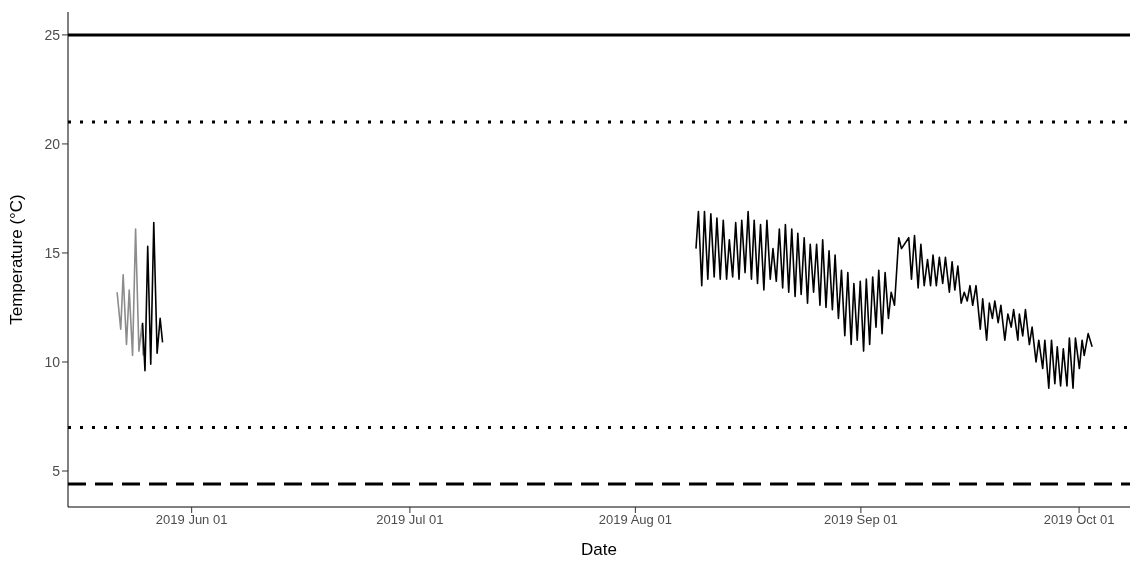 This screenshot has height=565, width=1132. Describe the element at coordinates (191, 520) in the screenshot. I see `x-tick-label: 2019 Jun 01` at that location.